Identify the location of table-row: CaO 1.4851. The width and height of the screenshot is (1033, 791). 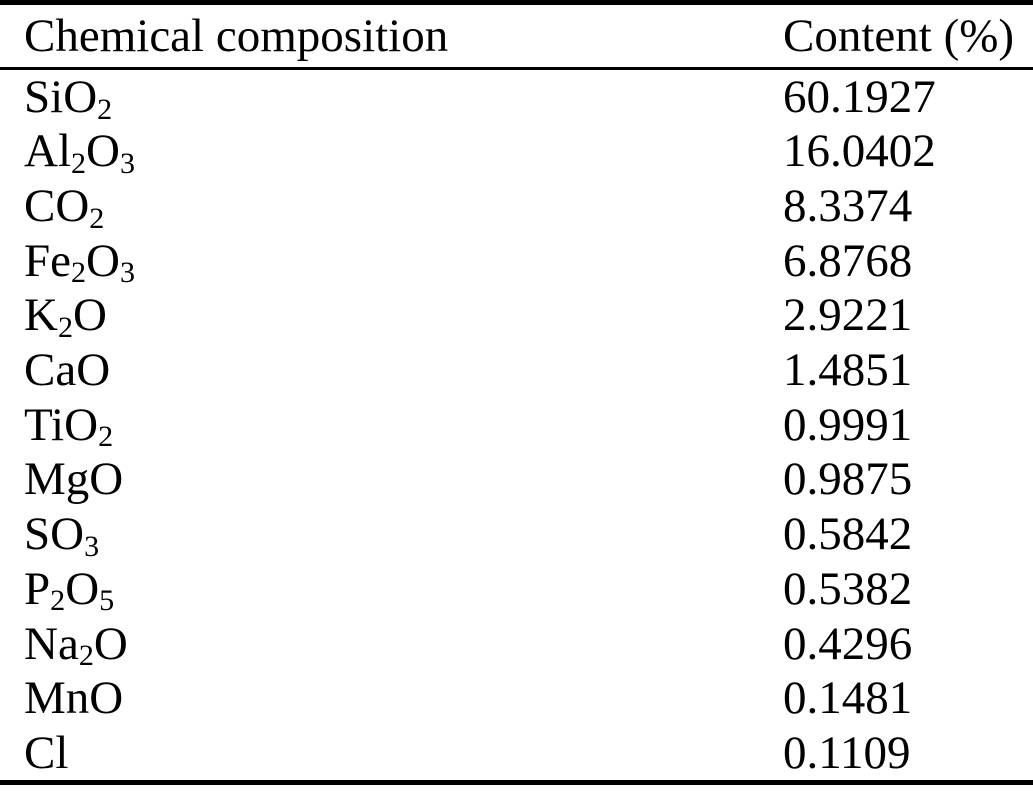
(516, 370).